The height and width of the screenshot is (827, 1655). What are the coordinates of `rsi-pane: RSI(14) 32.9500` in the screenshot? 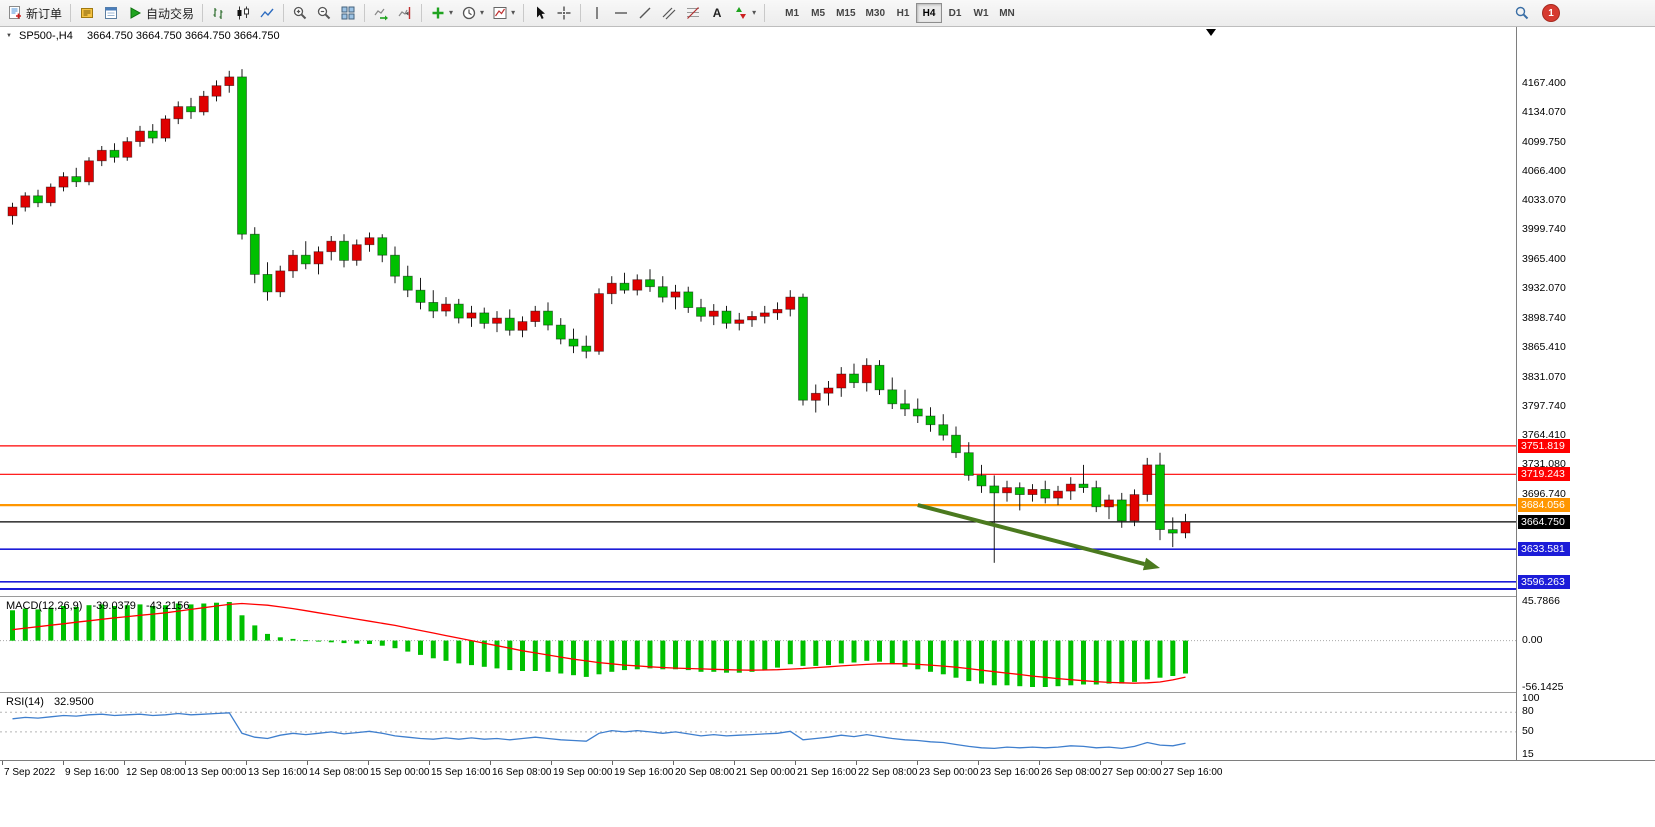 It's located at (758, 726).